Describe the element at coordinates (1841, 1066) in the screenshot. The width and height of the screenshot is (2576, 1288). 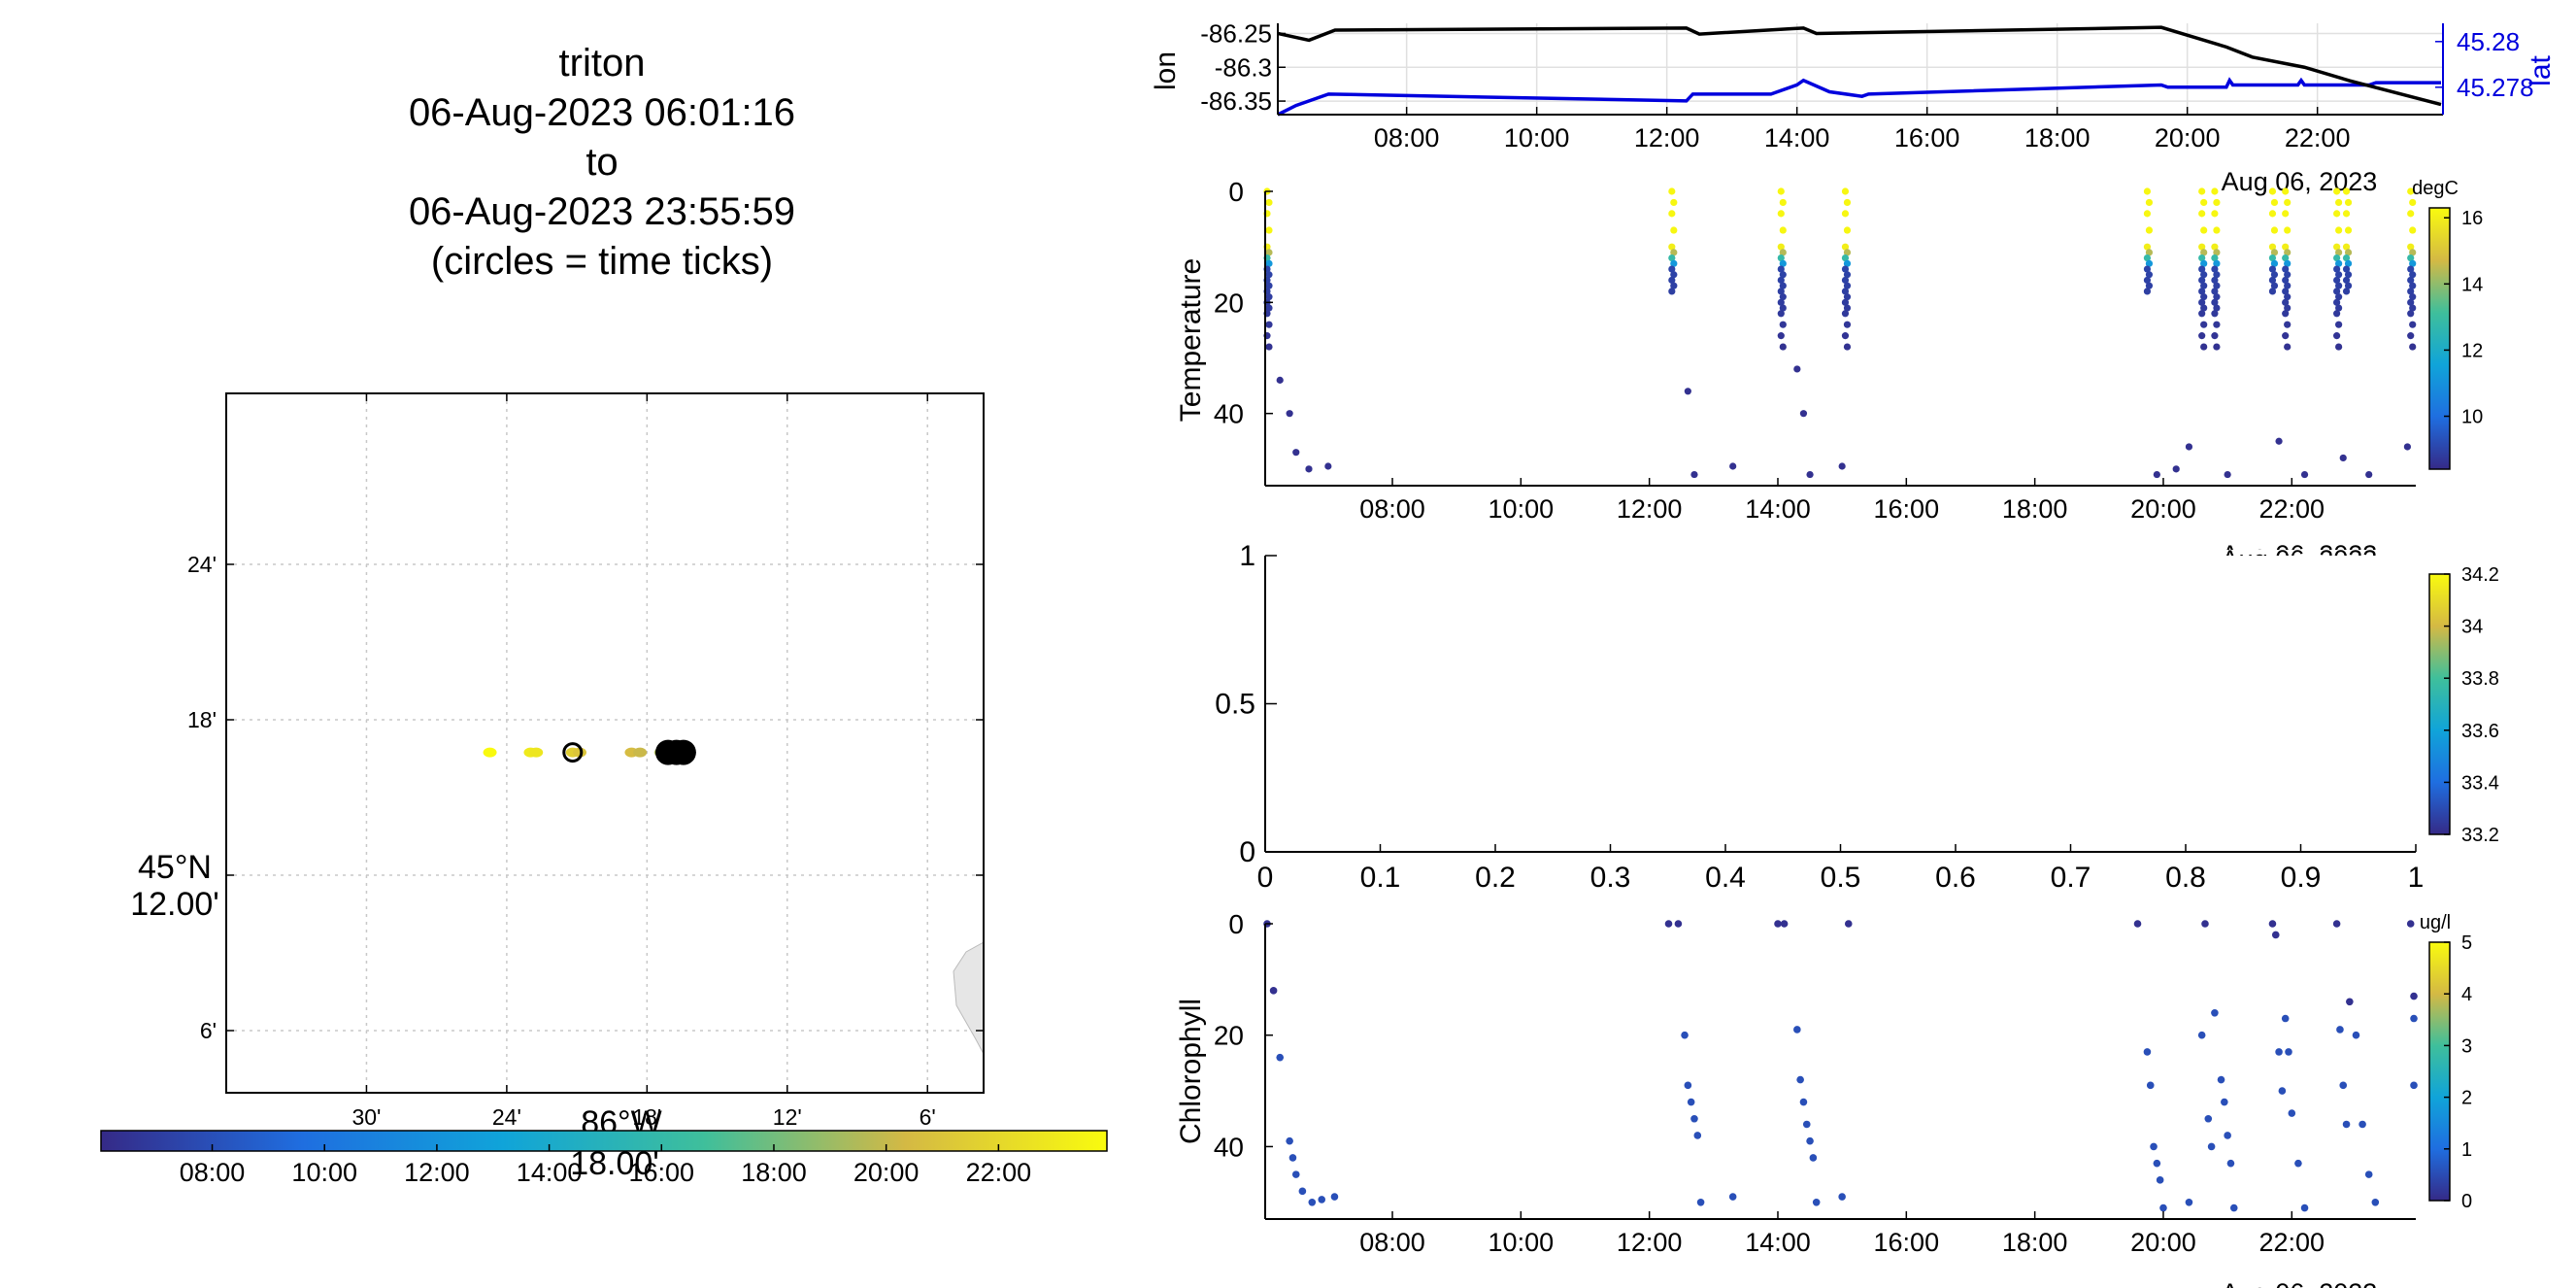
I see `chlorophyll-points` at that location.